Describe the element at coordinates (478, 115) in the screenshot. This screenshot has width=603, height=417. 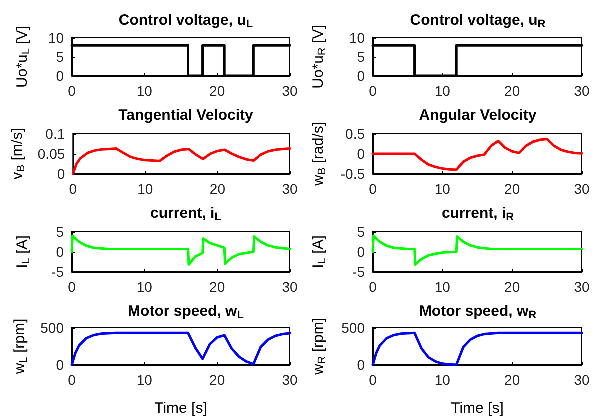
I see `chart-title: Angular Velocity` at that location.